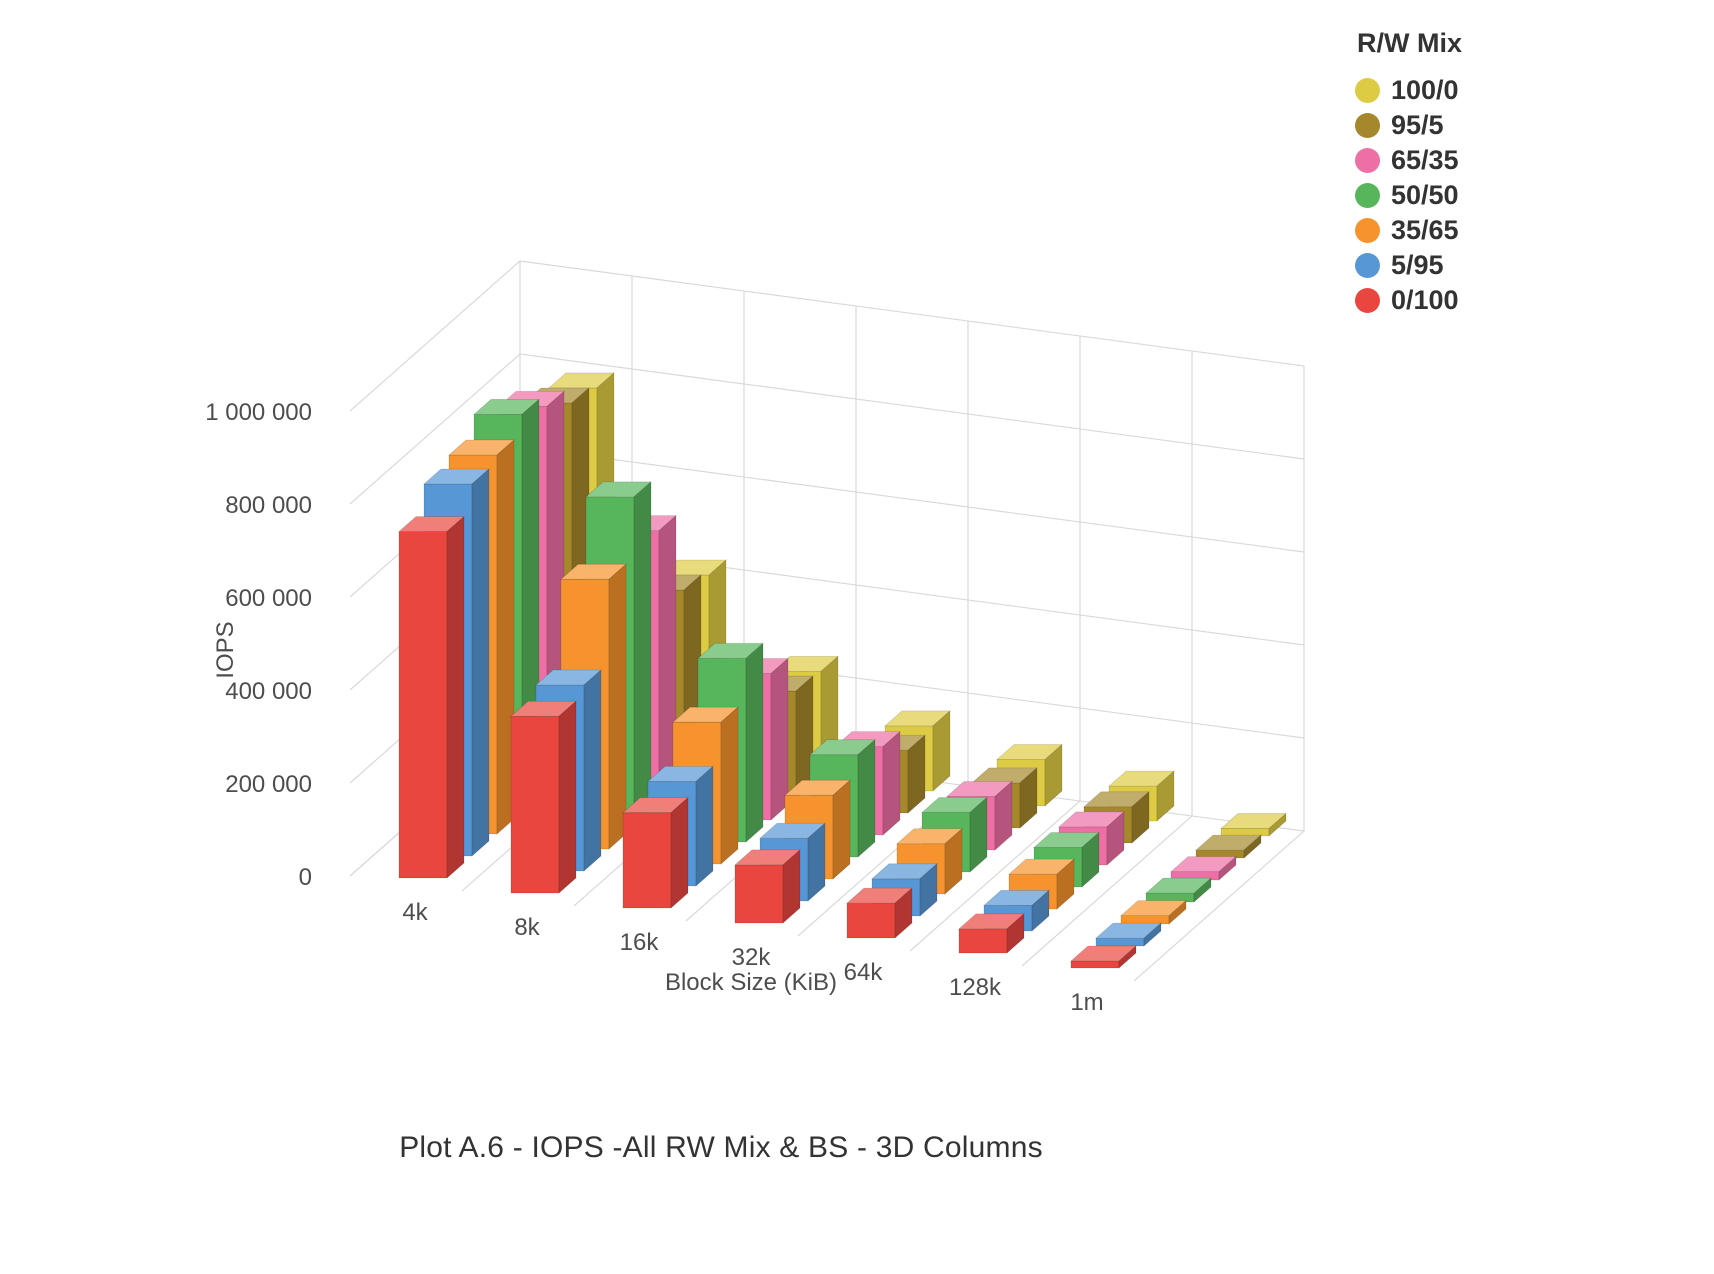  What do you see at coordinates (751, 982) in the screenshot?
I see `x-axis-title: Block Size (KiB)` at bounding box center [751, 982].